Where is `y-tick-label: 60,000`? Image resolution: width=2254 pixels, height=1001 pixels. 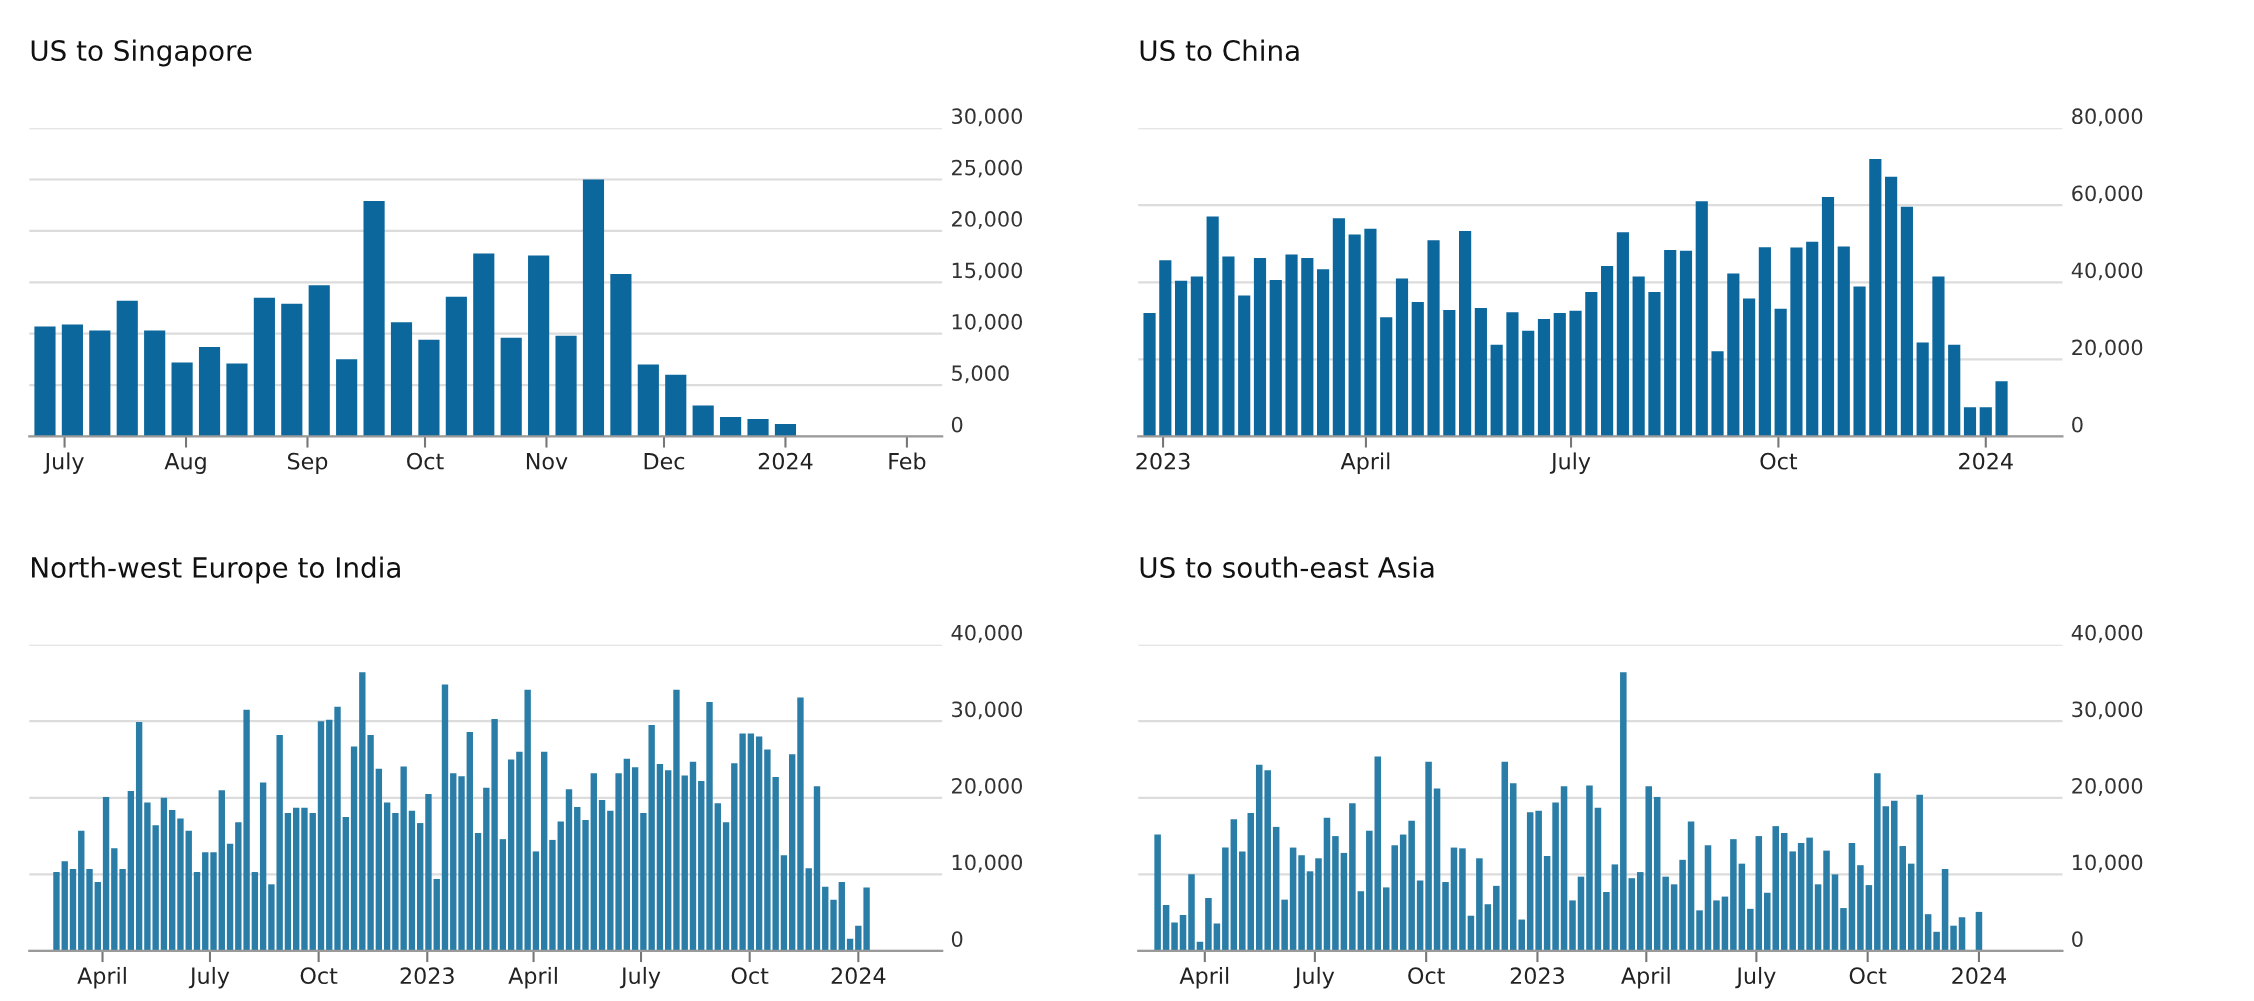 y-tick-label: 60,000 is located at coordinates (2107, 194).